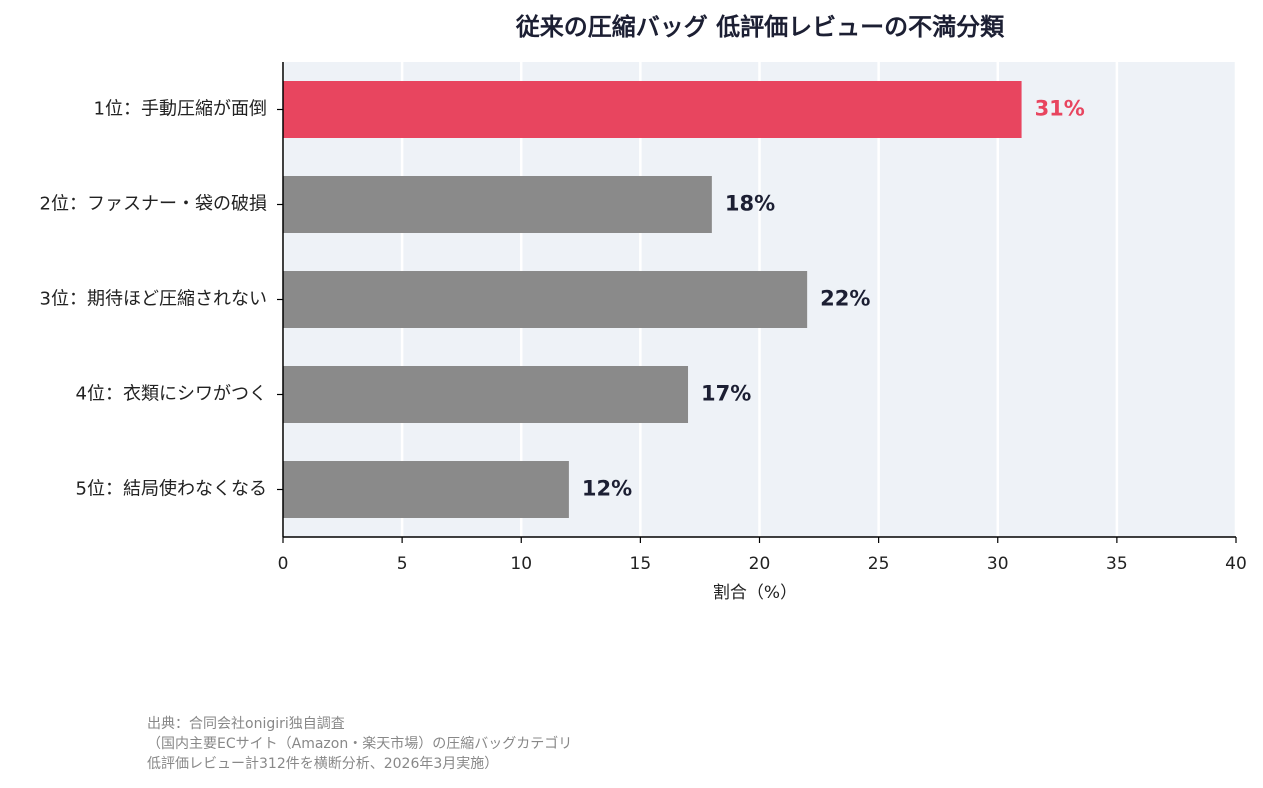  Describe the element at coordinates (1236, 564) in the screenshot. I see `x-tick-label: 40` at that location.